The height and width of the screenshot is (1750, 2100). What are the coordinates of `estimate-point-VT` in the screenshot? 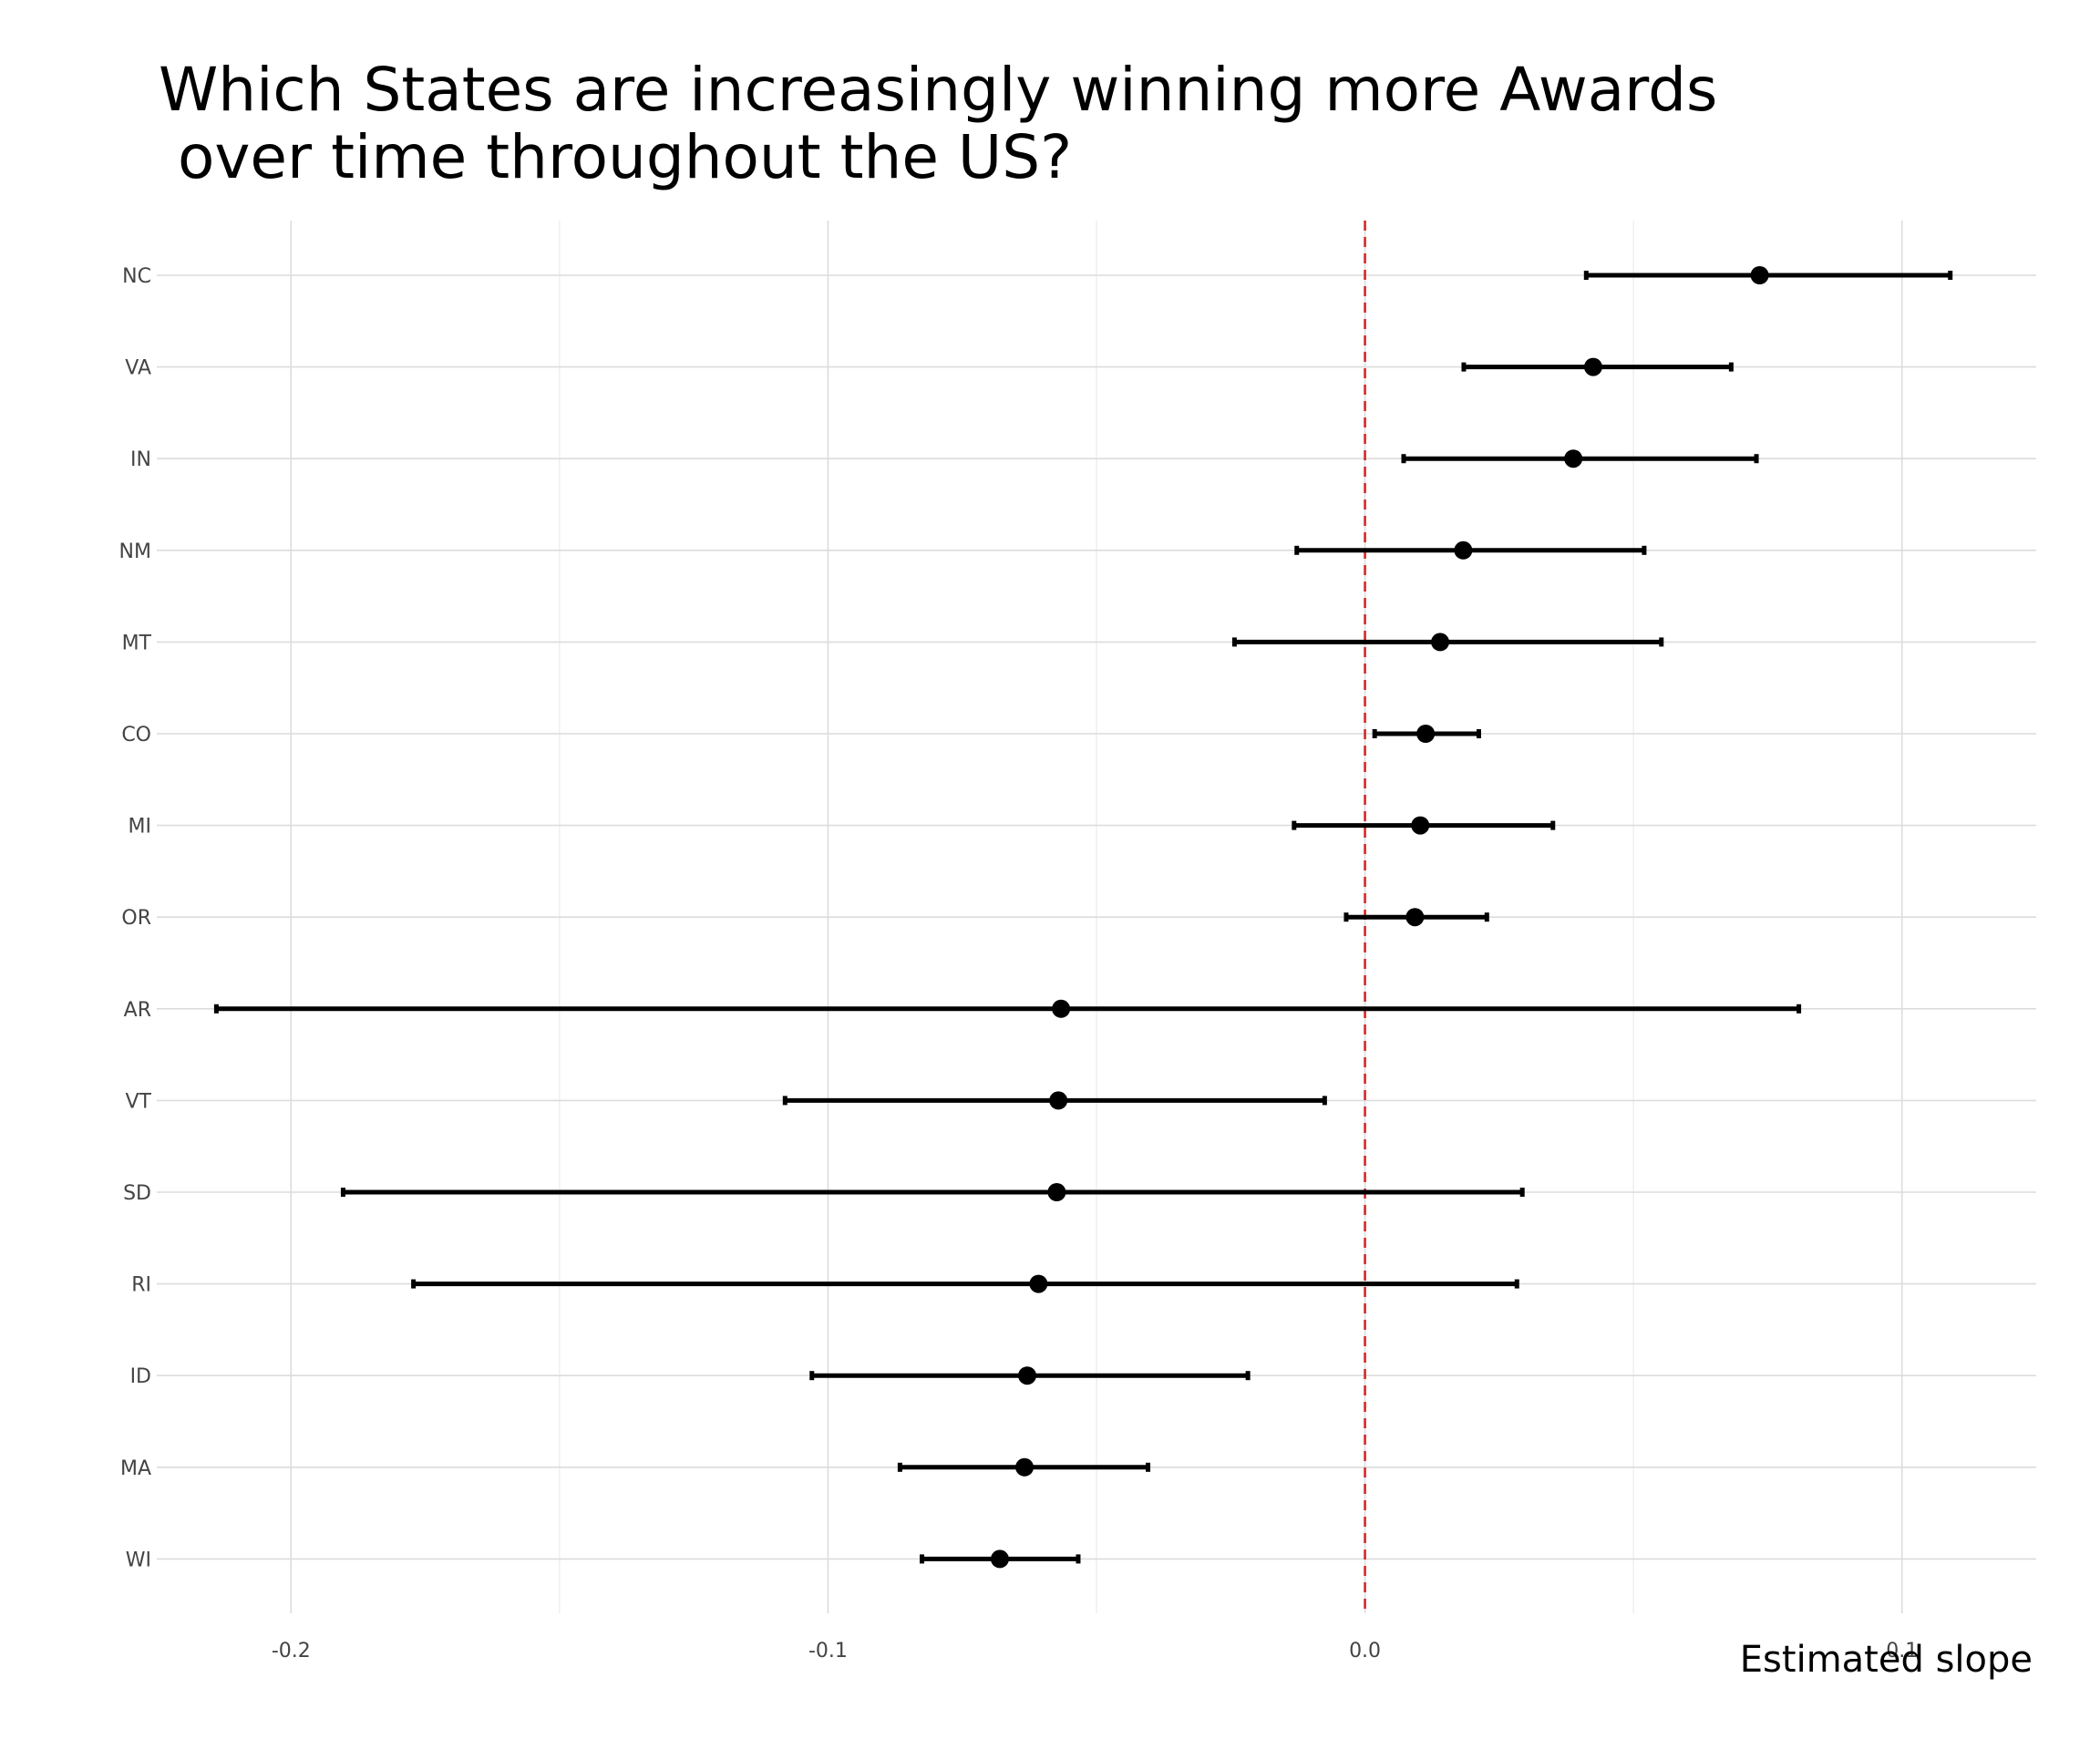 It's located at (1059, 1100).